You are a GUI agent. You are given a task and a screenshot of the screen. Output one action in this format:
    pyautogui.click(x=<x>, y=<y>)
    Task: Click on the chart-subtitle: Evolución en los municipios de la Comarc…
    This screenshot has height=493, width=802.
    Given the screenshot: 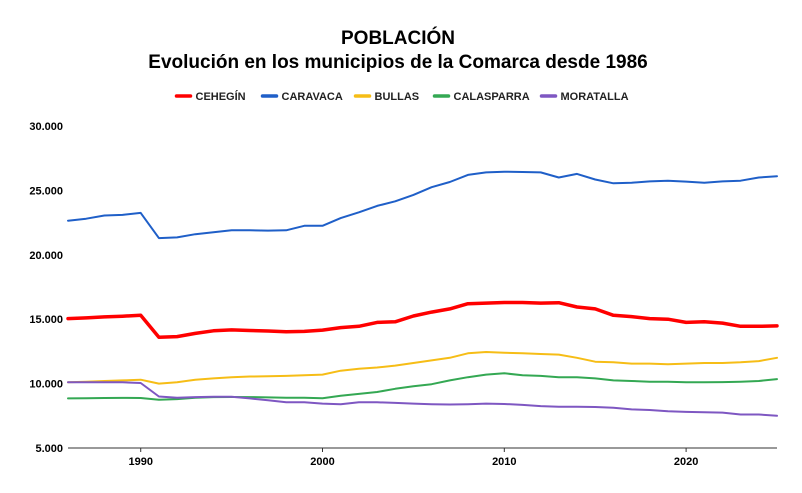 What is the action you would take?
    pyautogui.click(x=397, y=62)
    